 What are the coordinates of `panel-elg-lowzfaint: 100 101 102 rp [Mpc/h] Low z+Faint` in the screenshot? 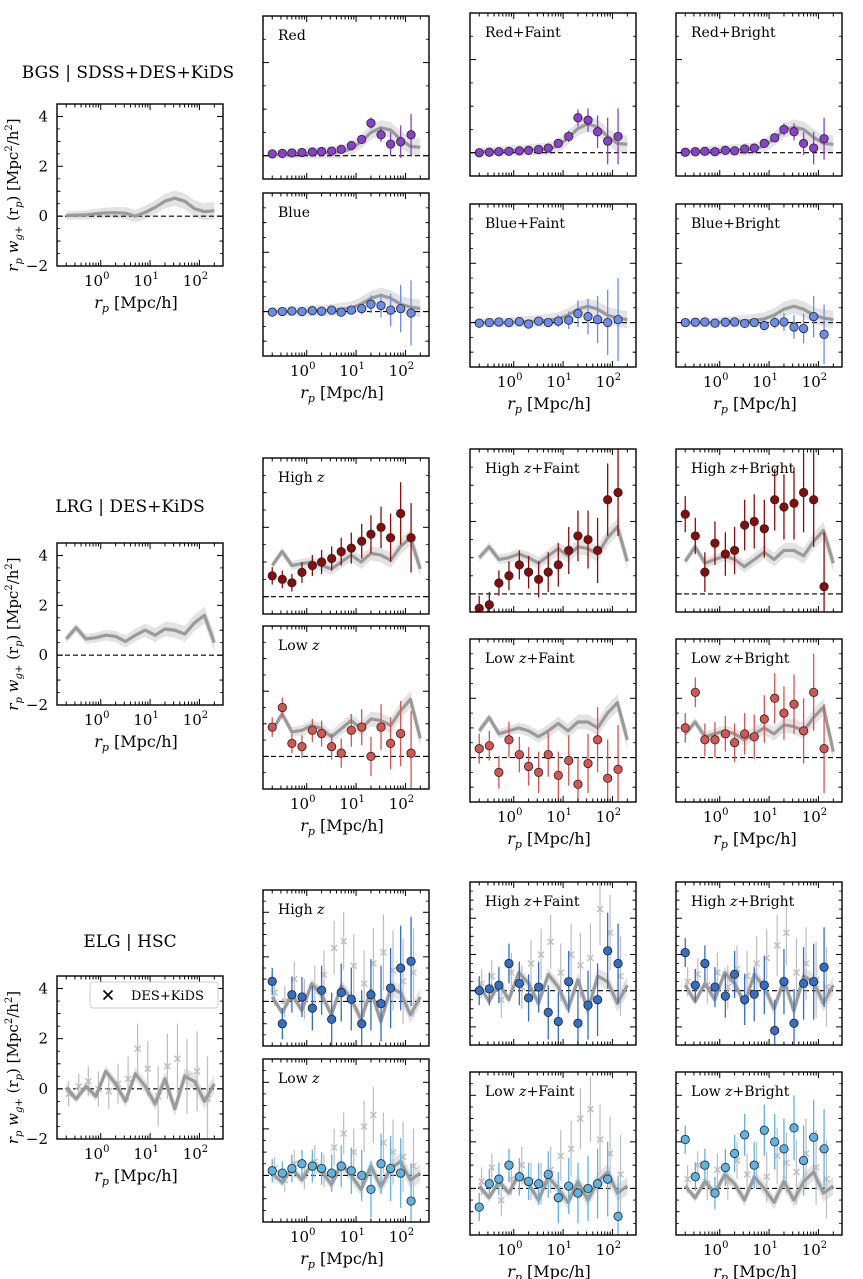 It's located at (553, 1175).